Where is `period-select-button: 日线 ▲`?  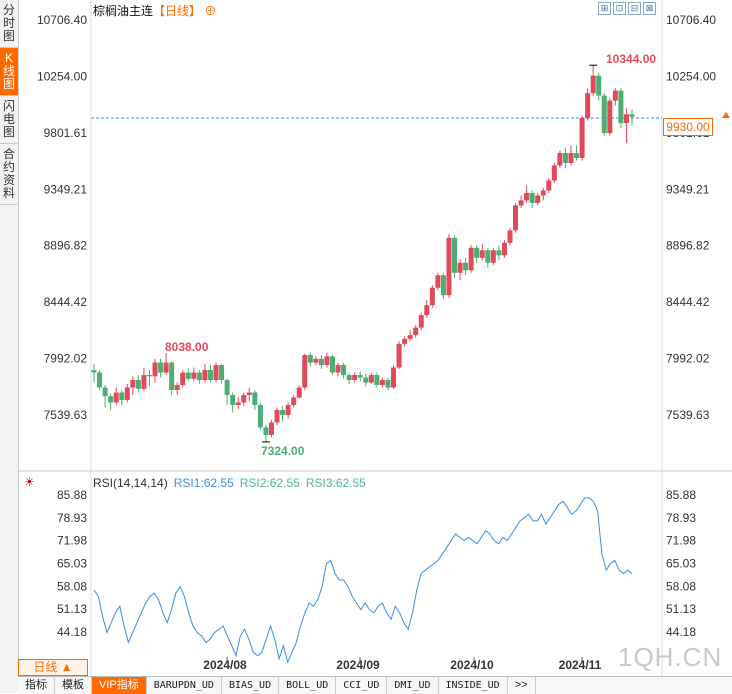 period-select-button: 日线 ▲ is located at coordinates (53, 667).